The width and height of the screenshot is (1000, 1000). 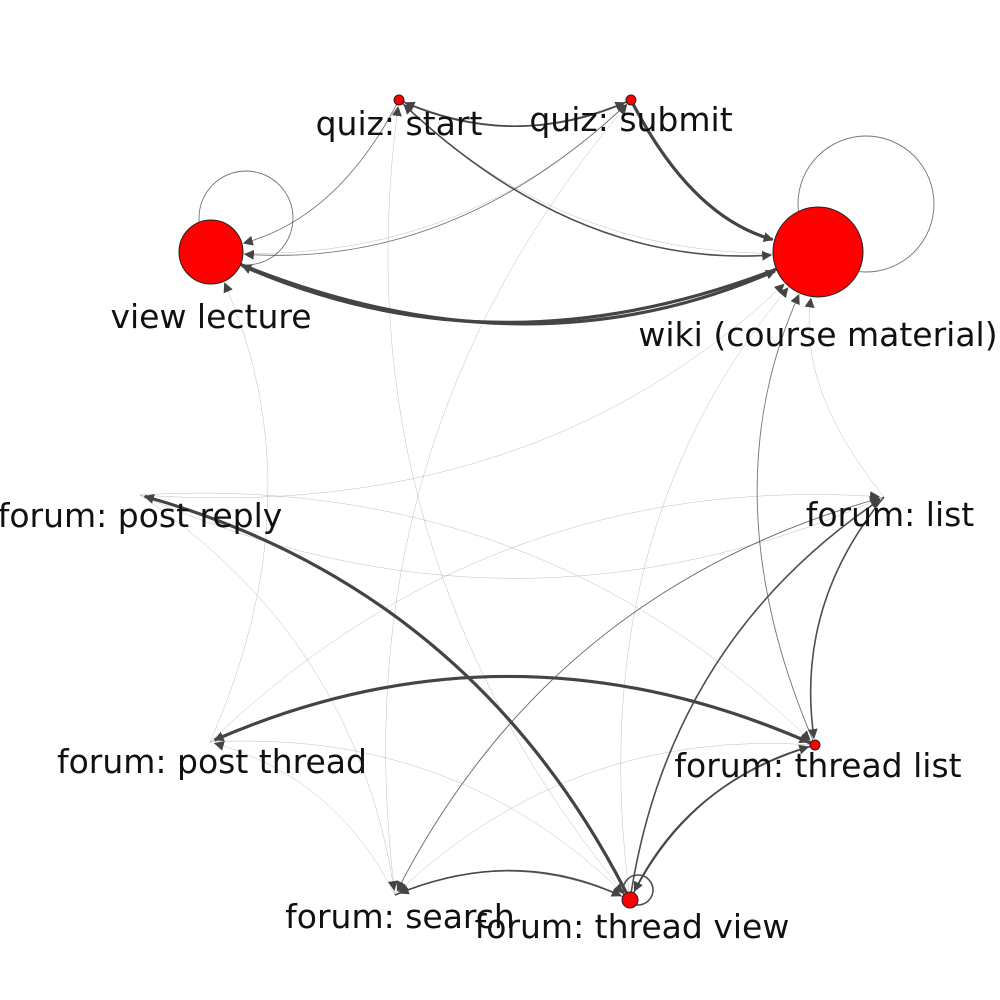 What do you see at coordinates (304, 818) in the screenshot?
I see `edge-forum-search-to-forum-post-thread` at bounding box center [304, 818].